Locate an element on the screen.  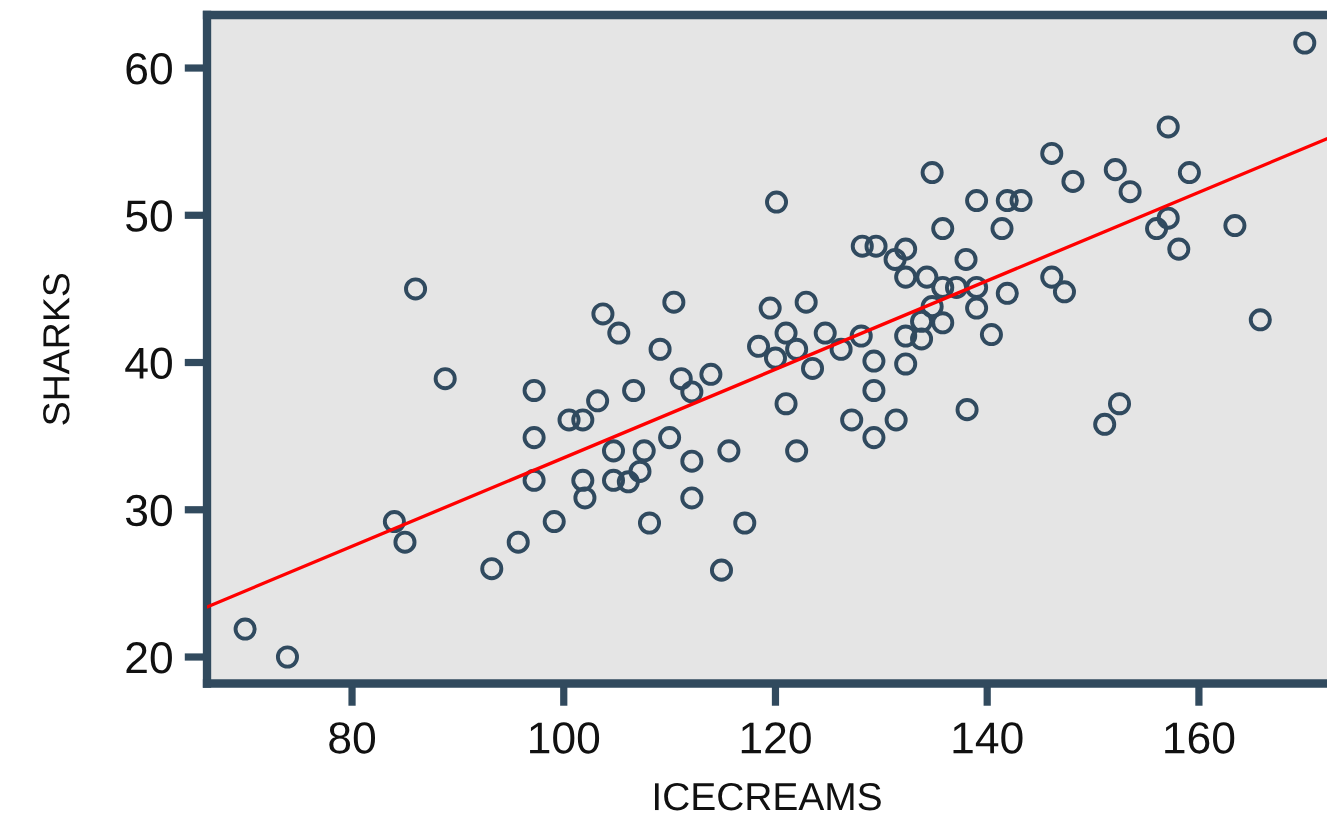
x-tick-label: 140 is located at coordinates (988, 738).